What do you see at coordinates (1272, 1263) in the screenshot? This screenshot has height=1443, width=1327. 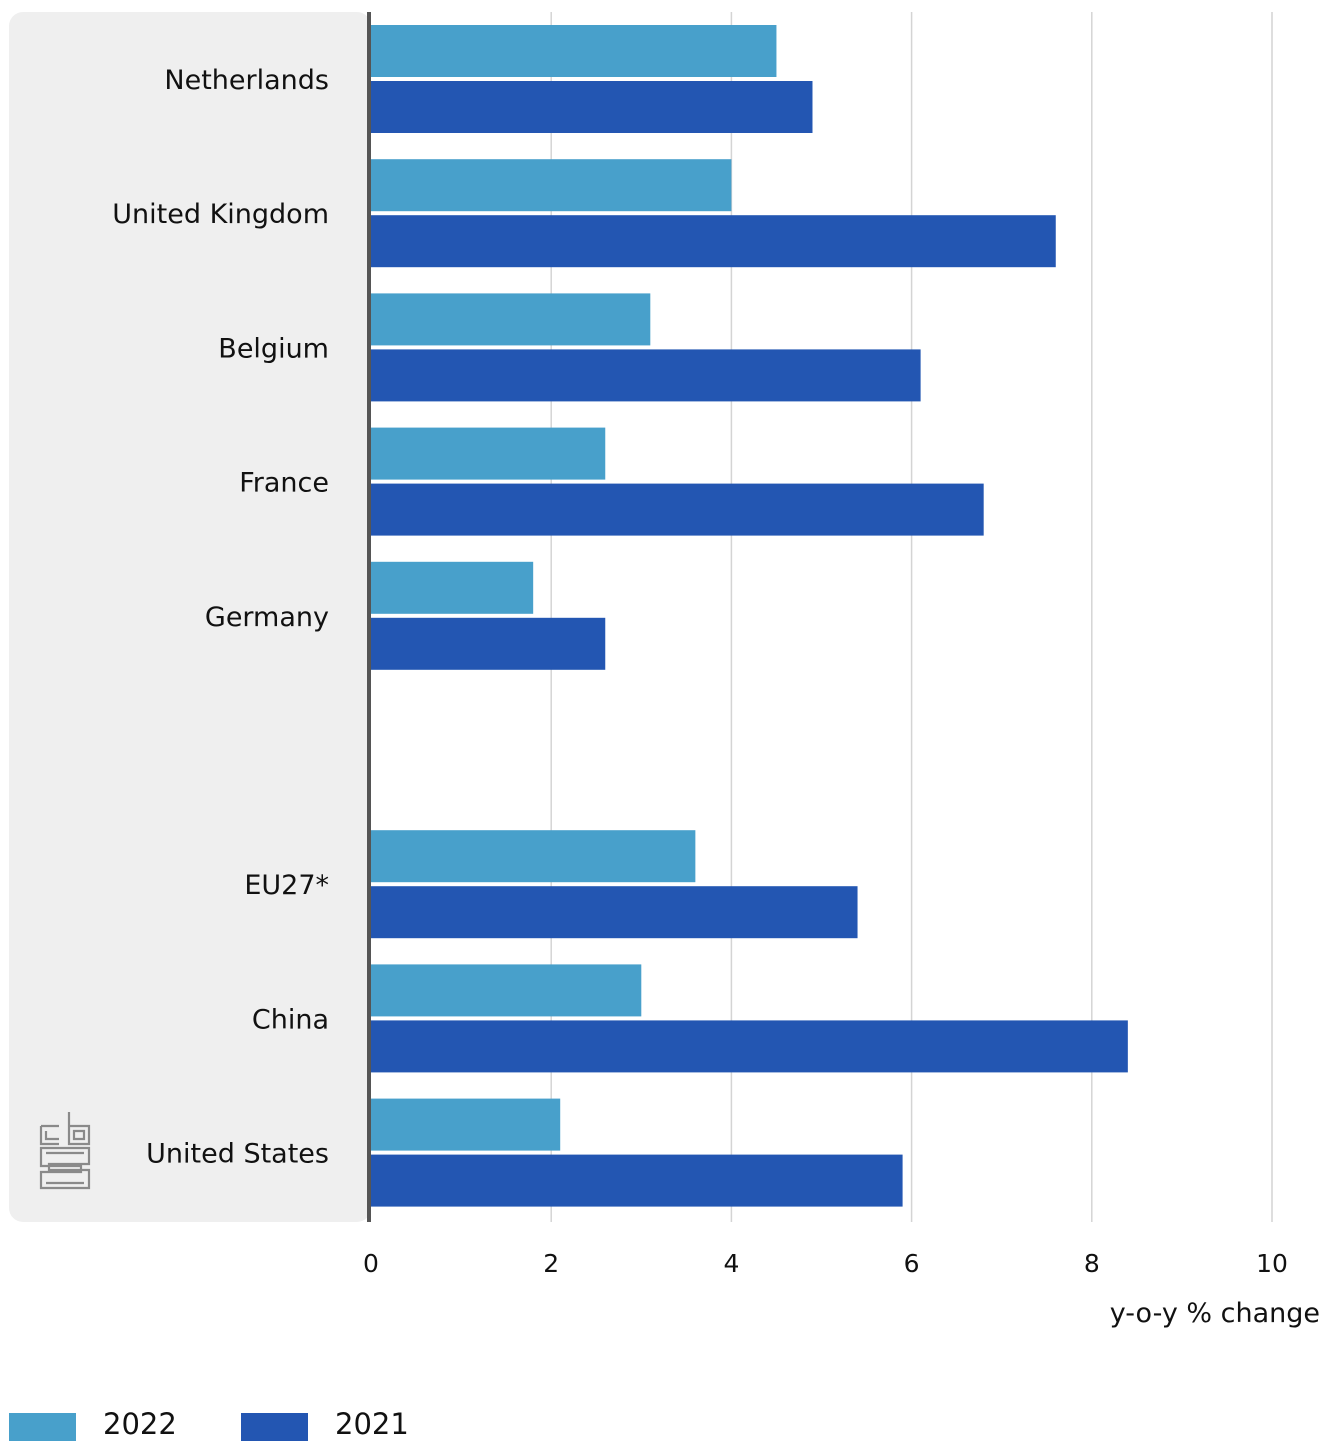 I see `x-tick-label-5: 10` at bounding box center [1272, 1263].